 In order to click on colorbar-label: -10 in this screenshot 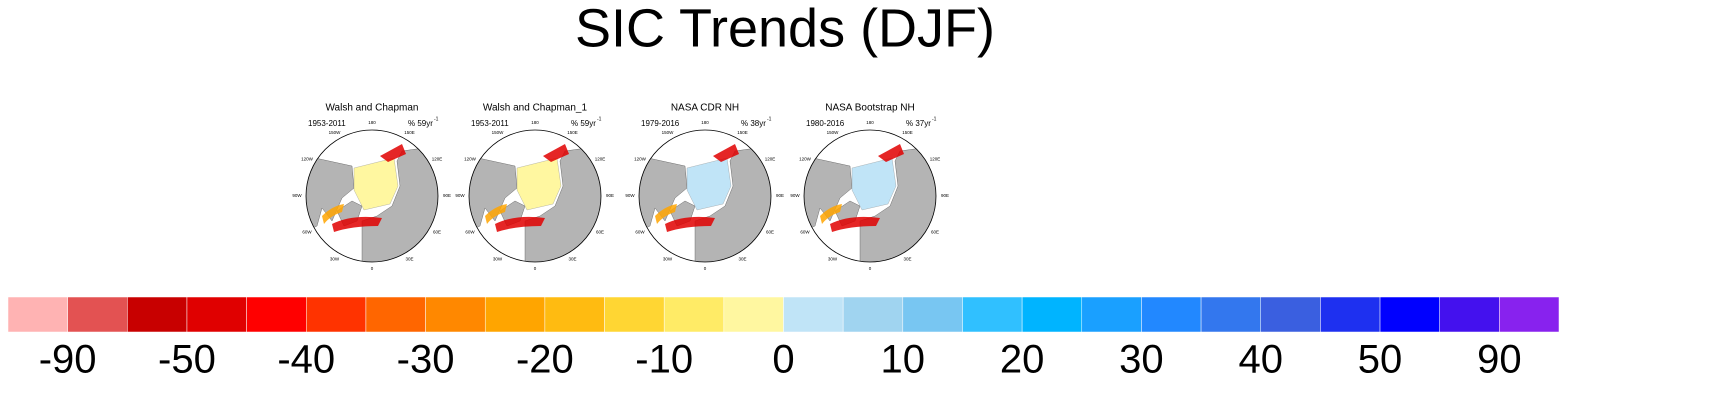, I will do `click(664, 360)`.